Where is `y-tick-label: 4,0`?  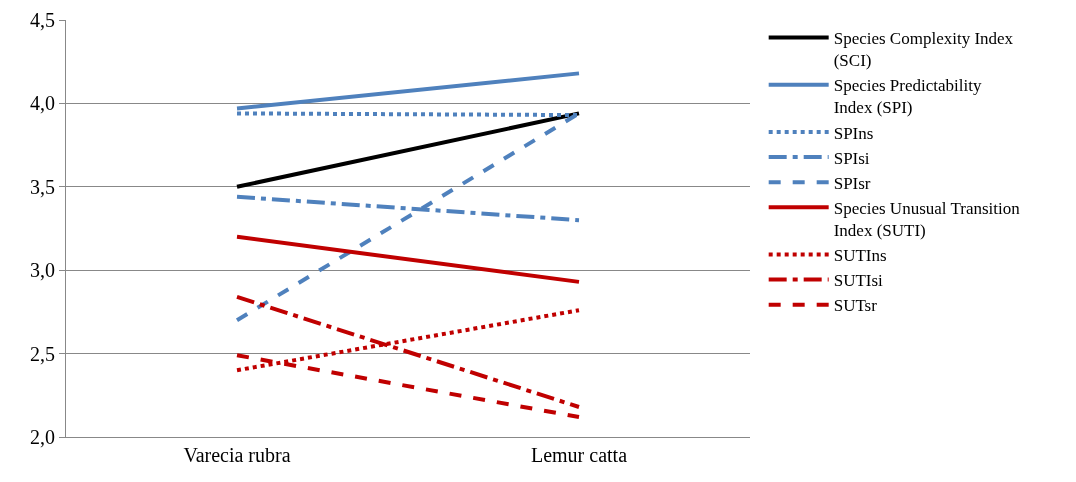 y-tick-label: 4,0 is located at coordinates (42, 103).